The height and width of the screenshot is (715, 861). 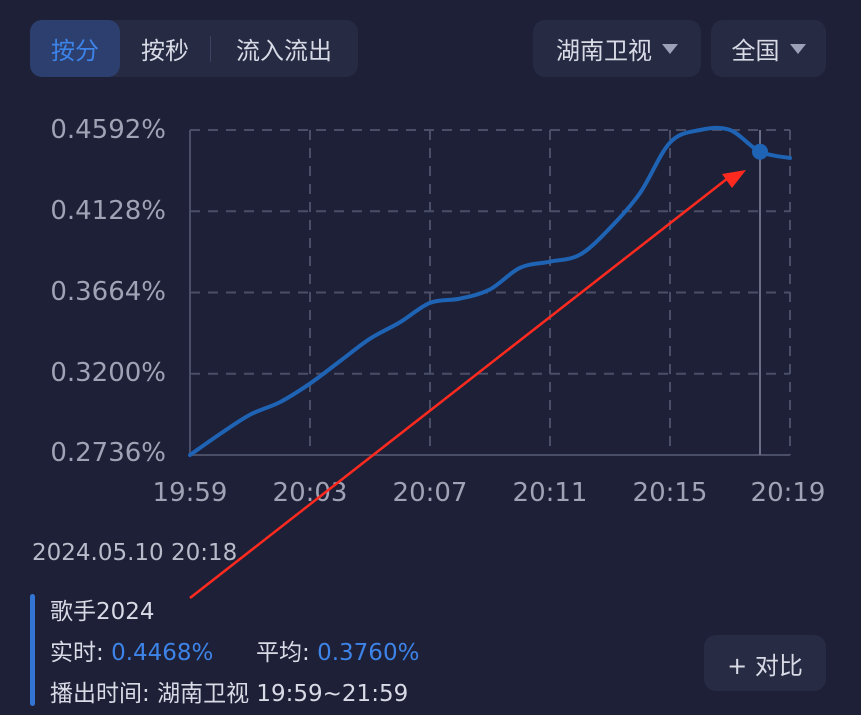 I want to click on view-mode-tabs: 按分 按秒 流入流出, so click(x=194, y=48).